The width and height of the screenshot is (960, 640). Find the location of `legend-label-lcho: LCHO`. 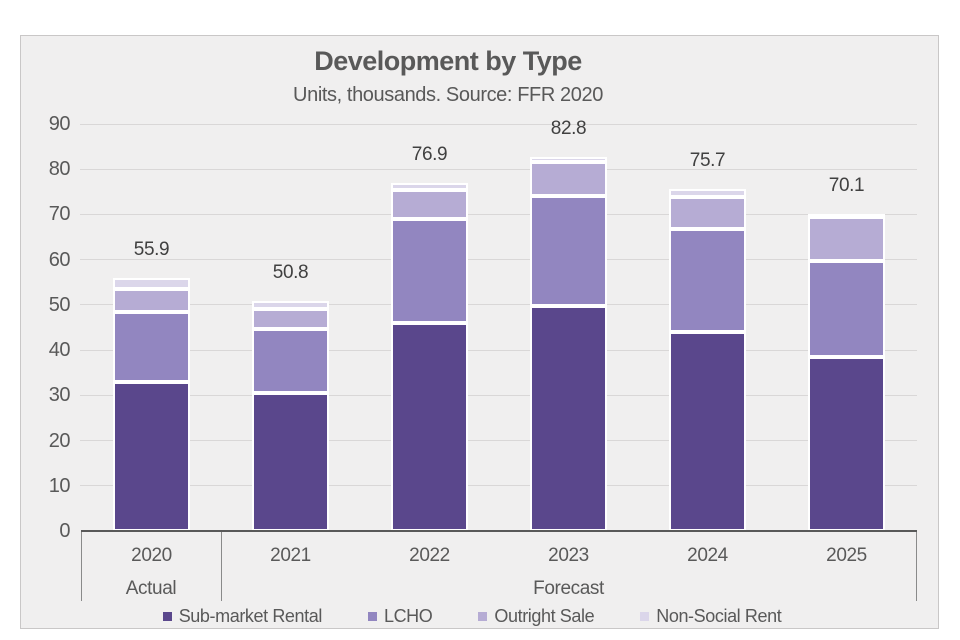

legend-label-lcho: LCHO is located at coordinates (408, 616).